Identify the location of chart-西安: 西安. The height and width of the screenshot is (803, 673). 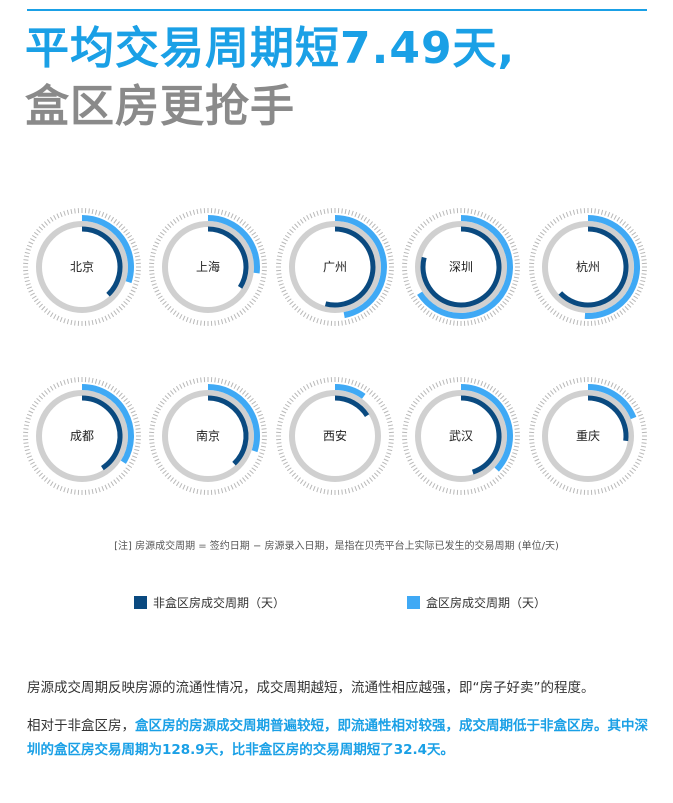
(335, 436).